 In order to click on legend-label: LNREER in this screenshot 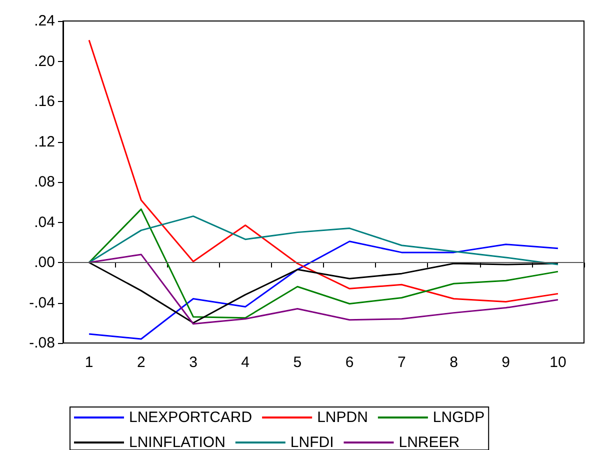, I will do `click(429, 442)`.